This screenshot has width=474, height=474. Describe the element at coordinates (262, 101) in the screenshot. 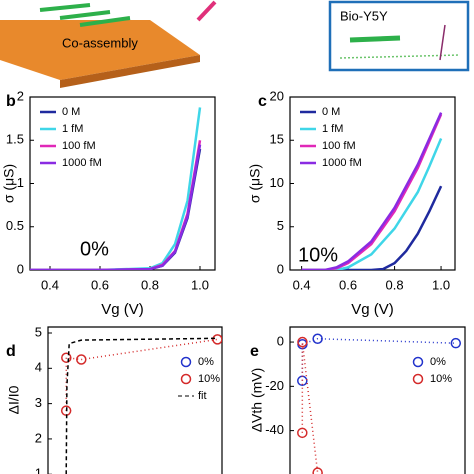

I see `panel-label: c` at that location.